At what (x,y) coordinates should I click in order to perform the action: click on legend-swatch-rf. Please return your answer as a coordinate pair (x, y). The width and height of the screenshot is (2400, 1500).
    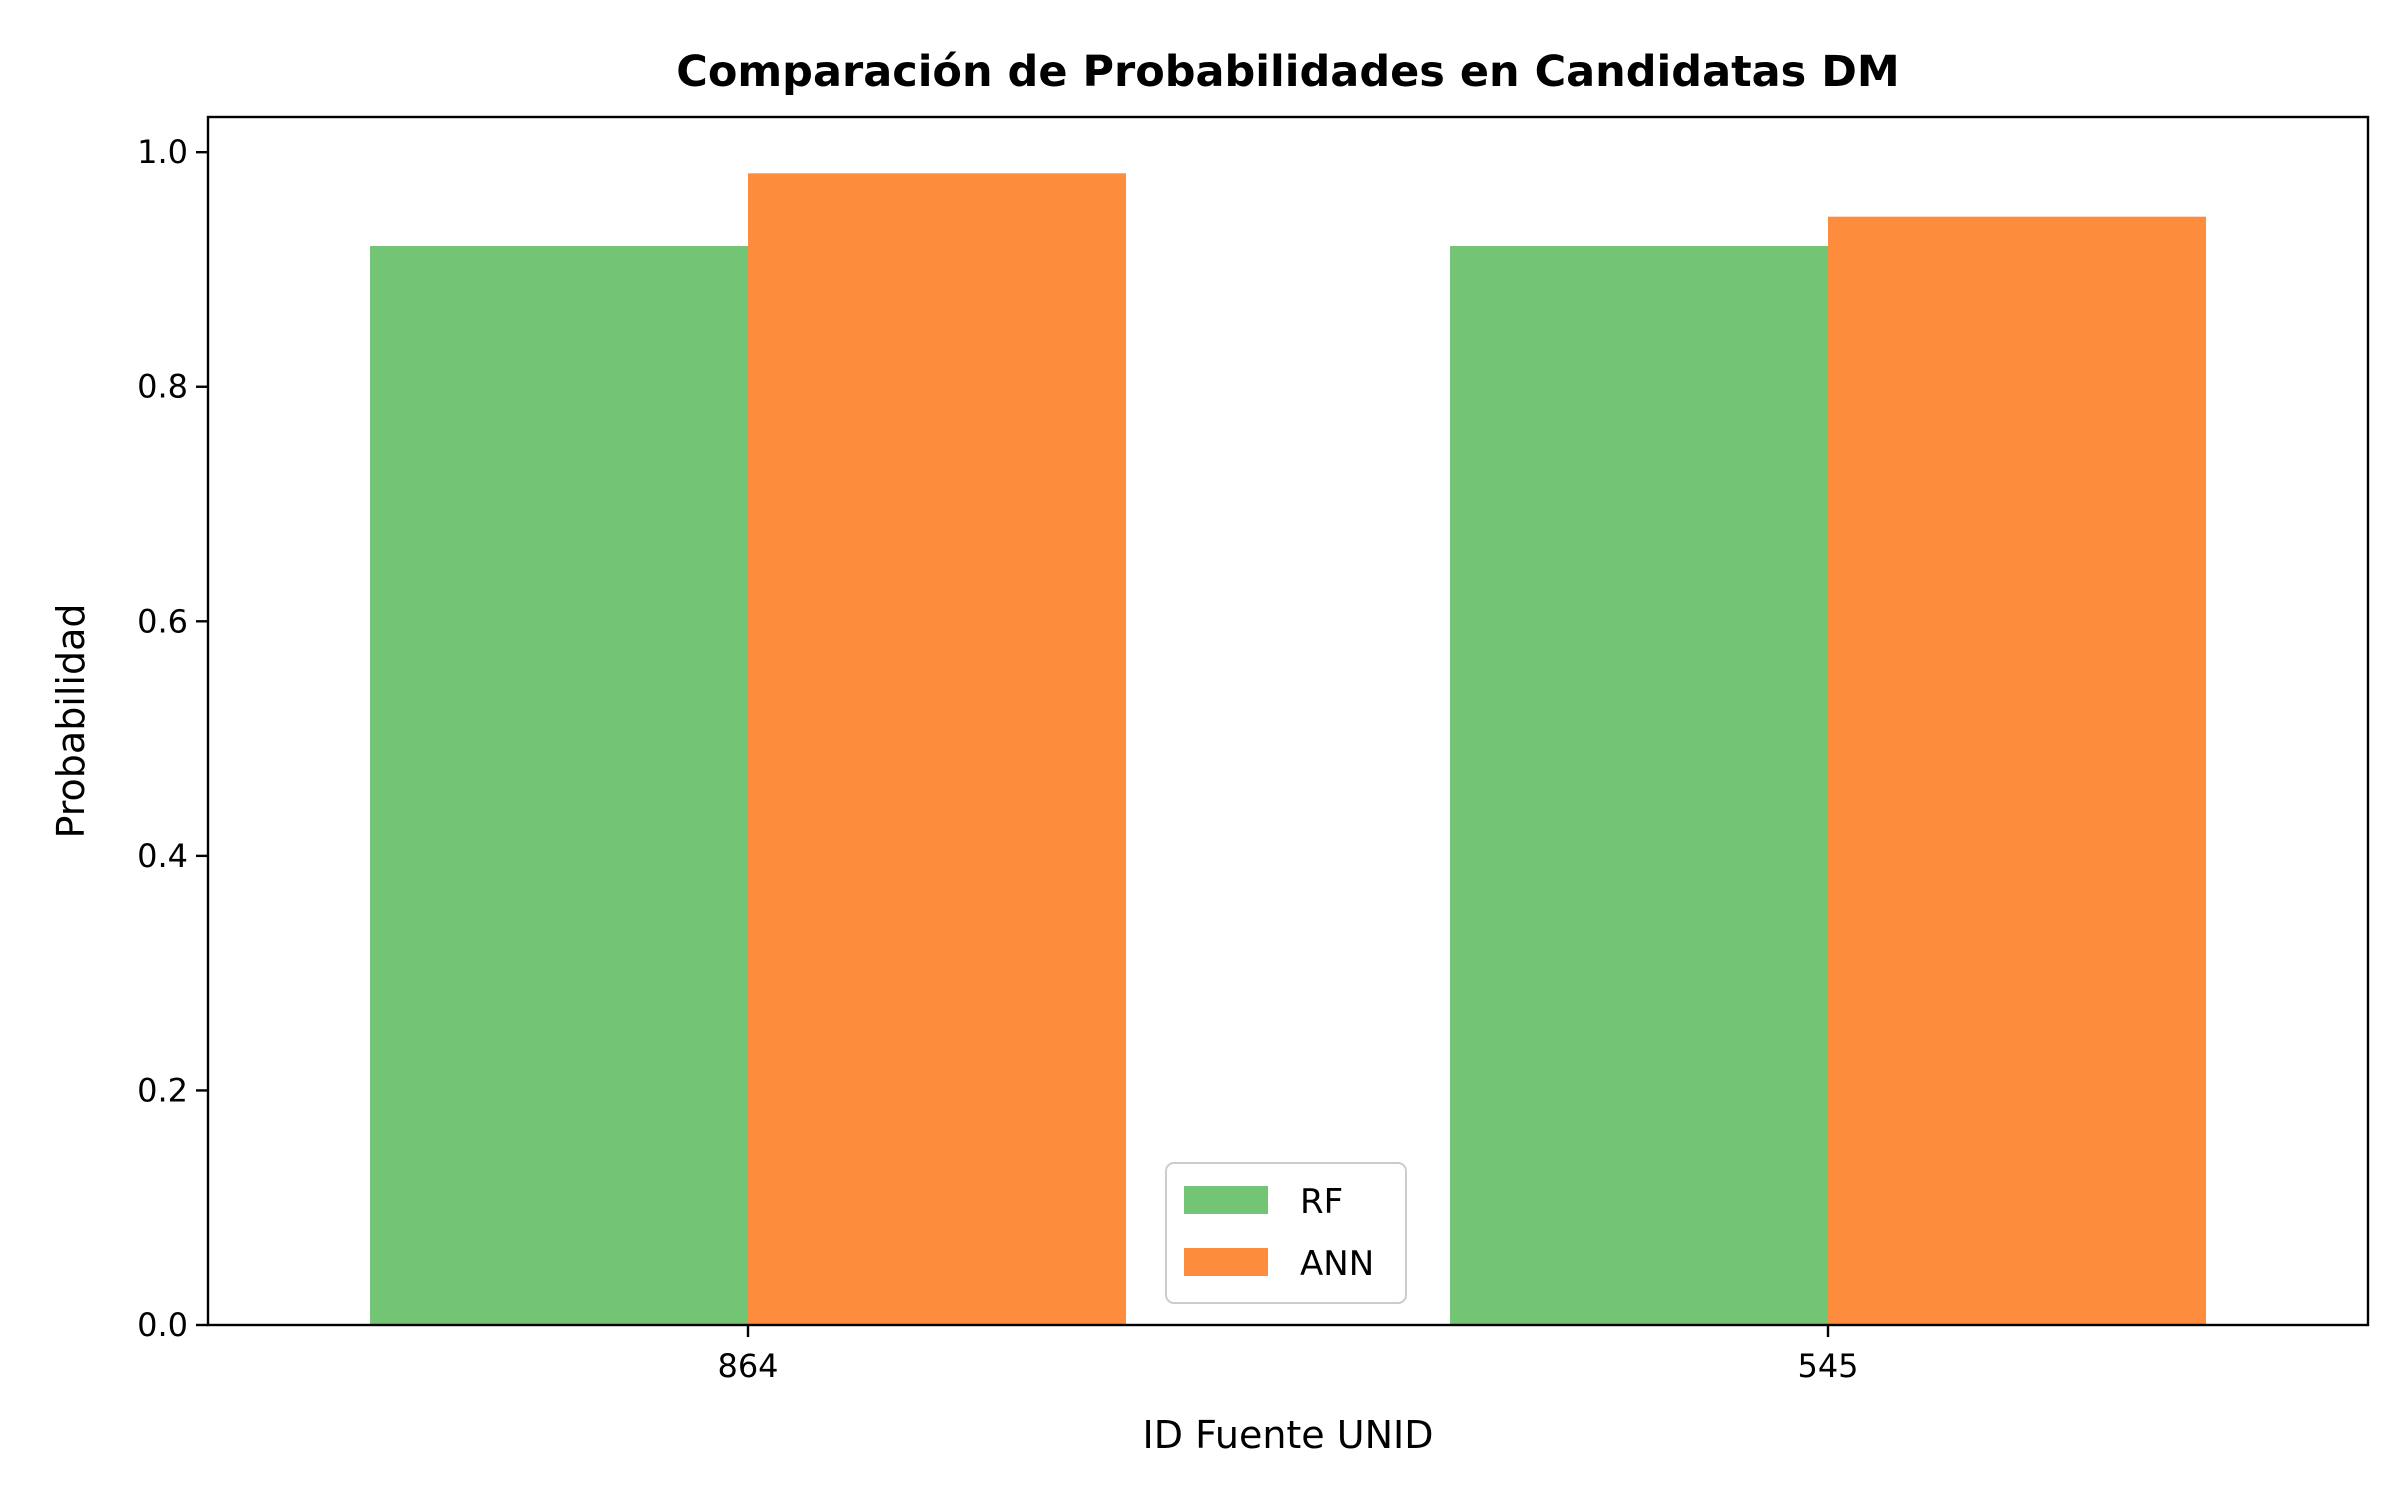
    Looking at the image, I should click on (1226, 1200).